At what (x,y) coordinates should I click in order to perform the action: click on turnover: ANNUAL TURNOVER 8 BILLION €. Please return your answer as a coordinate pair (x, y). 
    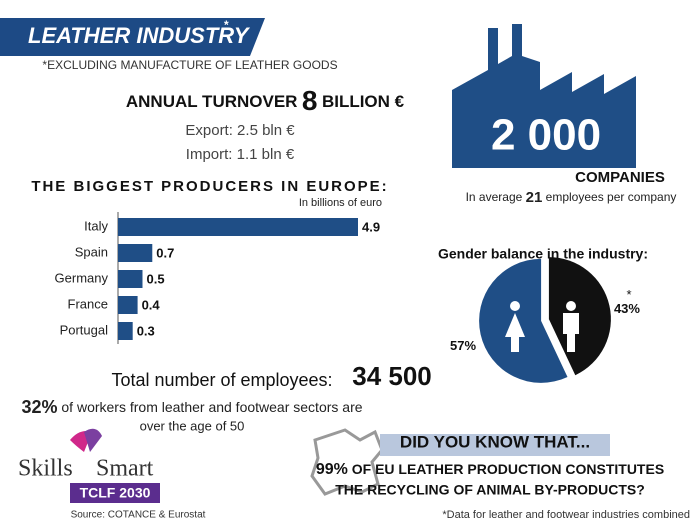
    Looking at the image, I should click on (265, 100).